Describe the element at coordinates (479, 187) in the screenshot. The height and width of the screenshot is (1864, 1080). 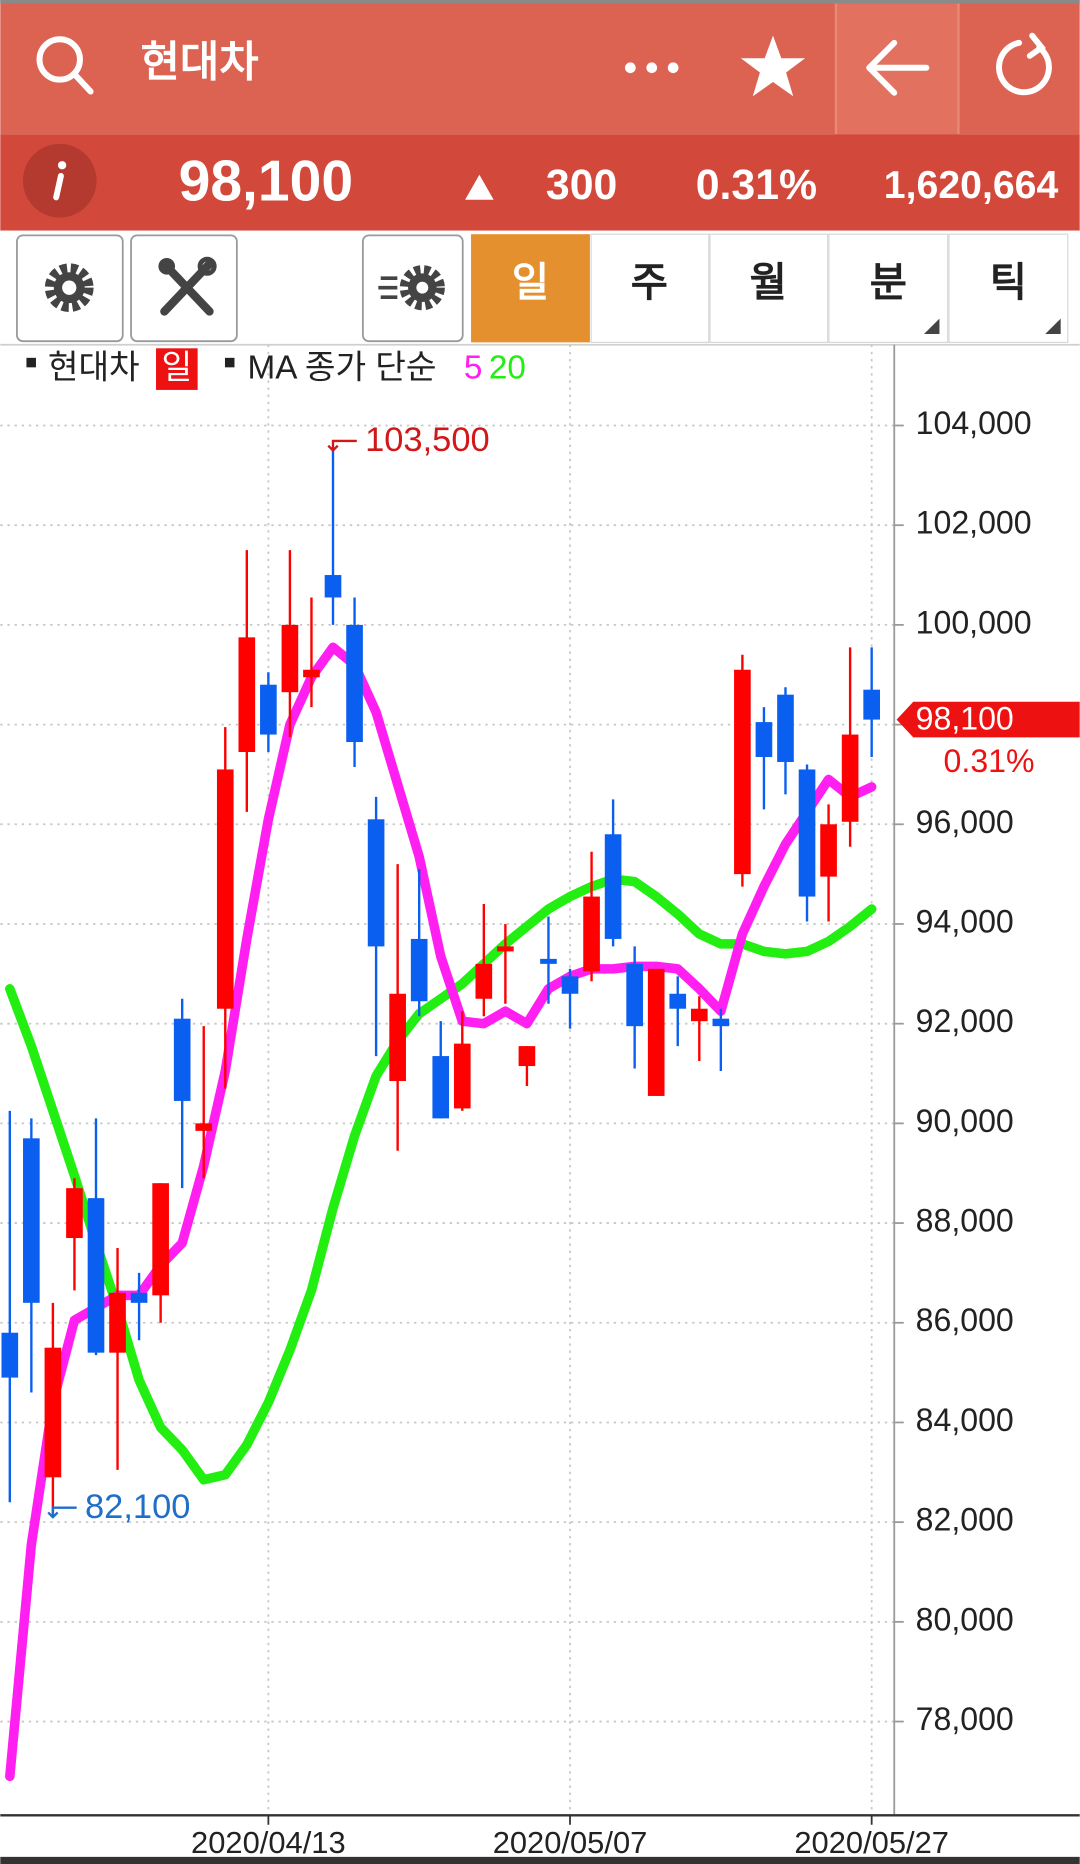
I see `up-arrow` at that location.